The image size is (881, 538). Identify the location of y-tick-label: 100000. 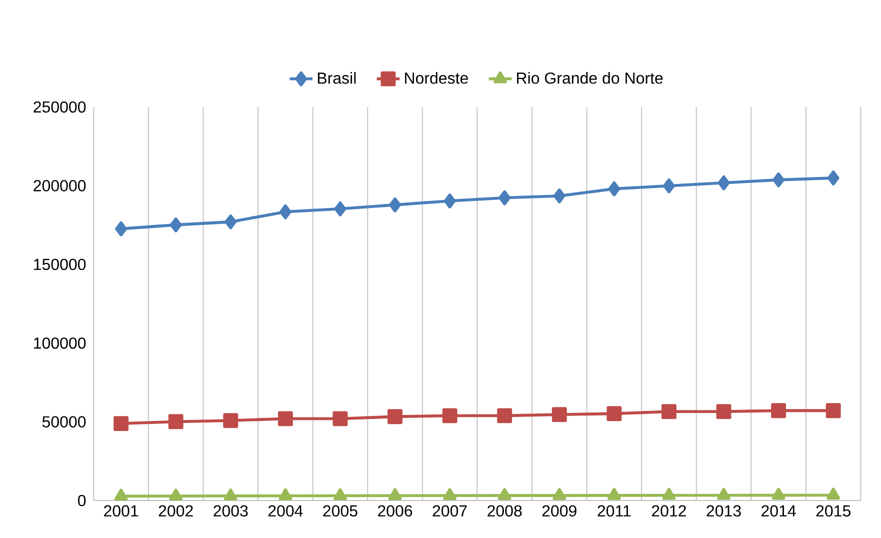
(60, 343).